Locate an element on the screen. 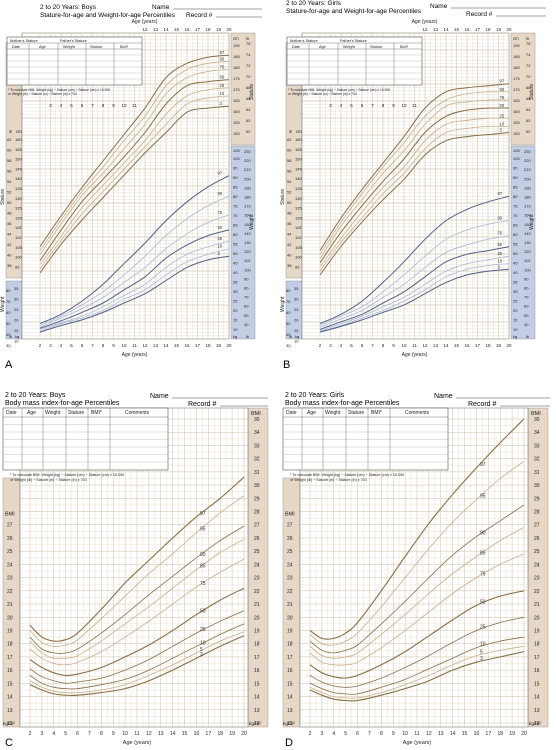 This screenshot has width=556, height=750. bmi-percentile-label-95: 95 is located at coordinates (483, 497).